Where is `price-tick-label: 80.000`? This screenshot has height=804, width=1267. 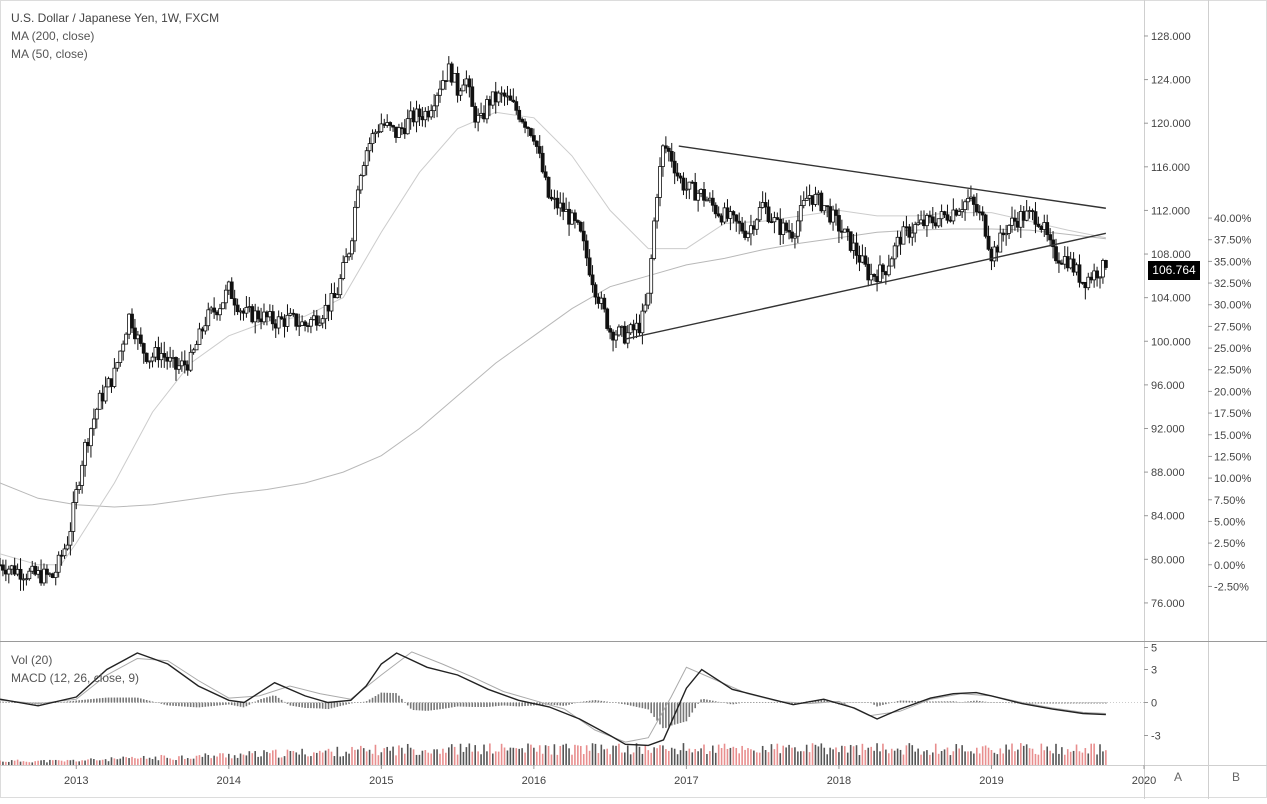
price-tick-label: 80.000 is located at coordinates (1168, 560).